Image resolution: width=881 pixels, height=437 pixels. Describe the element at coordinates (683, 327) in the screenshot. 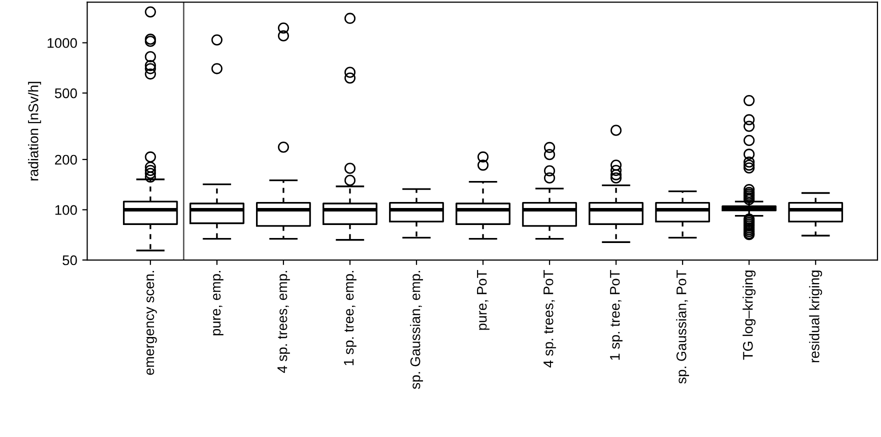

I see `x-tick-label: sp. Gaussian, PoT` at that location.